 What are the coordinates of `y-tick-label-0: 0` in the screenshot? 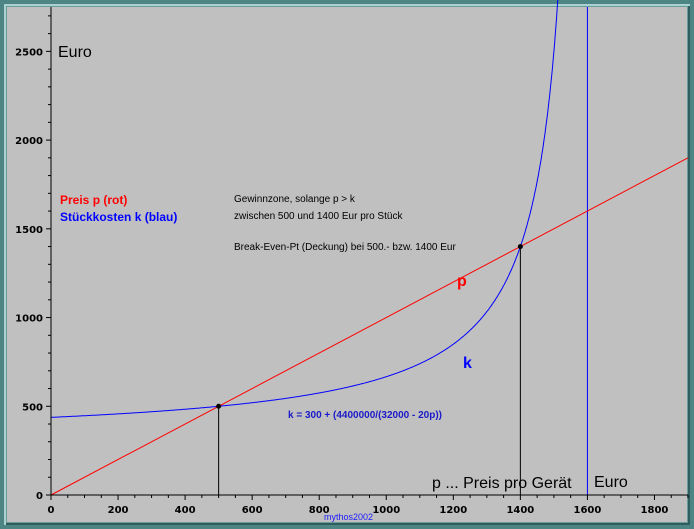 It's located at (39, 496).